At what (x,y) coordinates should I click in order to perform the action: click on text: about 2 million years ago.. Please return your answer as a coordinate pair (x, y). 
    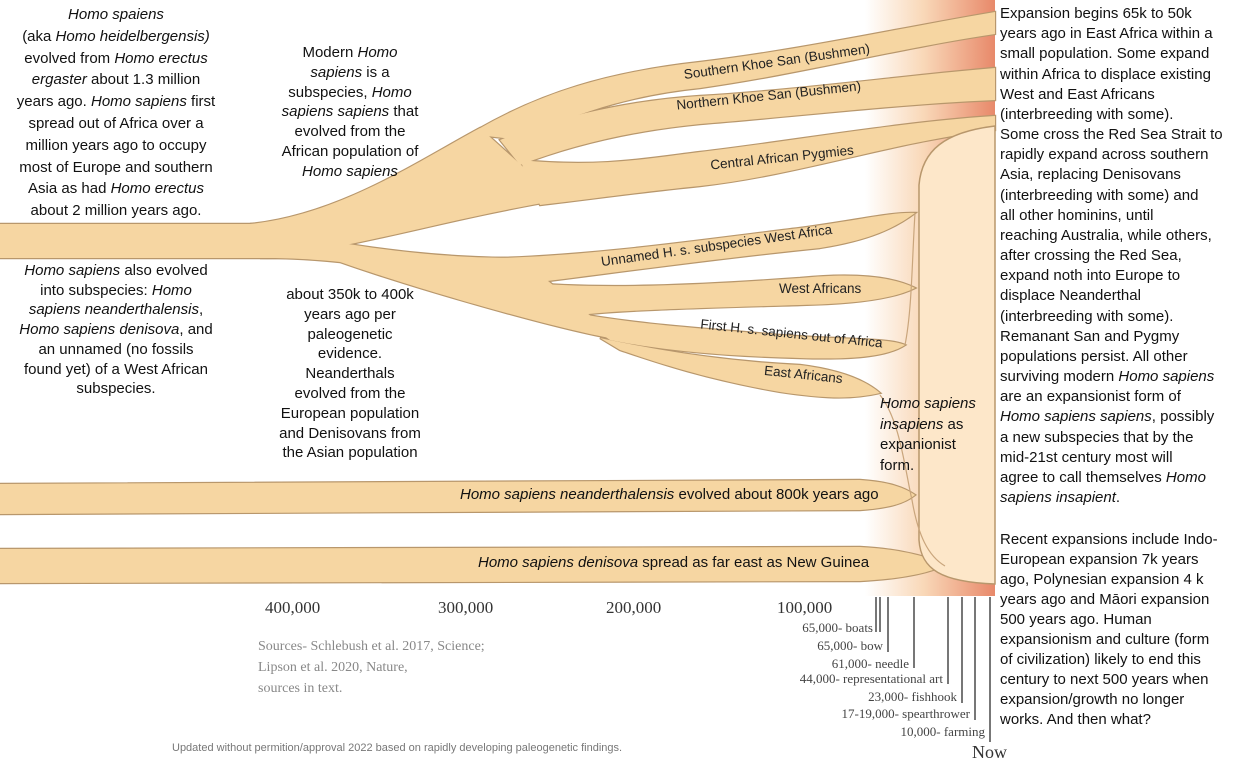
    Looking at the image, I should click on (116, 211).